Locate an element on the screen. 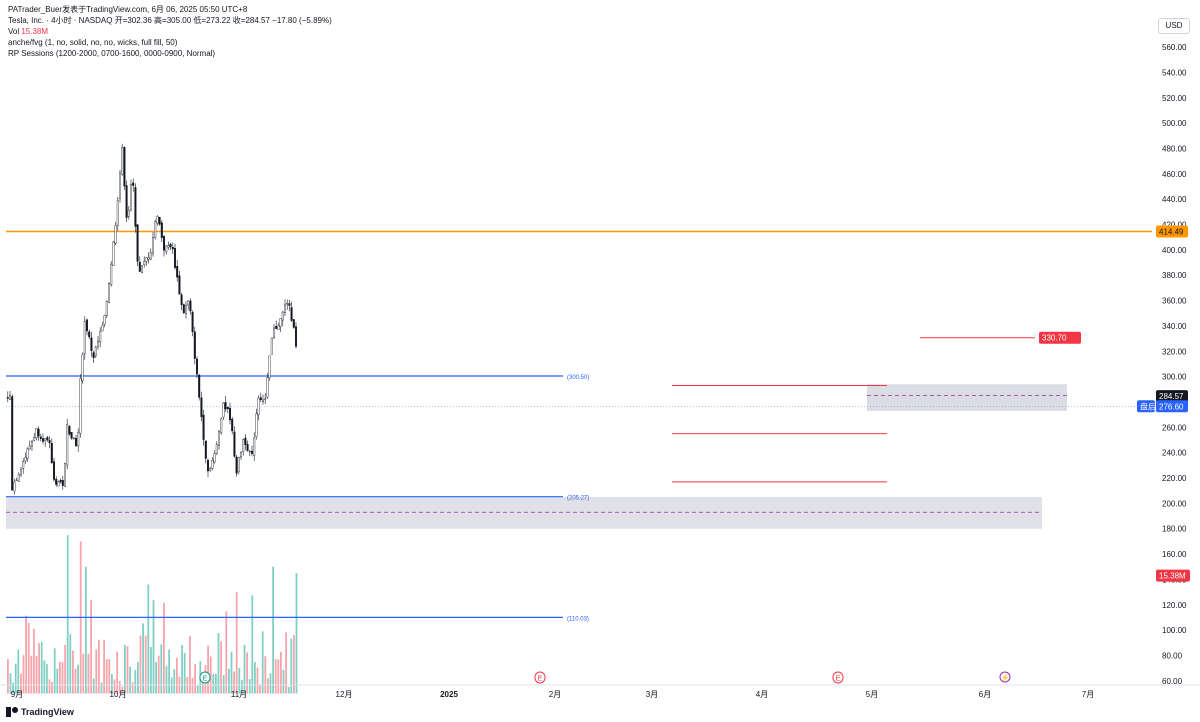  earnings-marker-bg is located at coordinates (838, 677).